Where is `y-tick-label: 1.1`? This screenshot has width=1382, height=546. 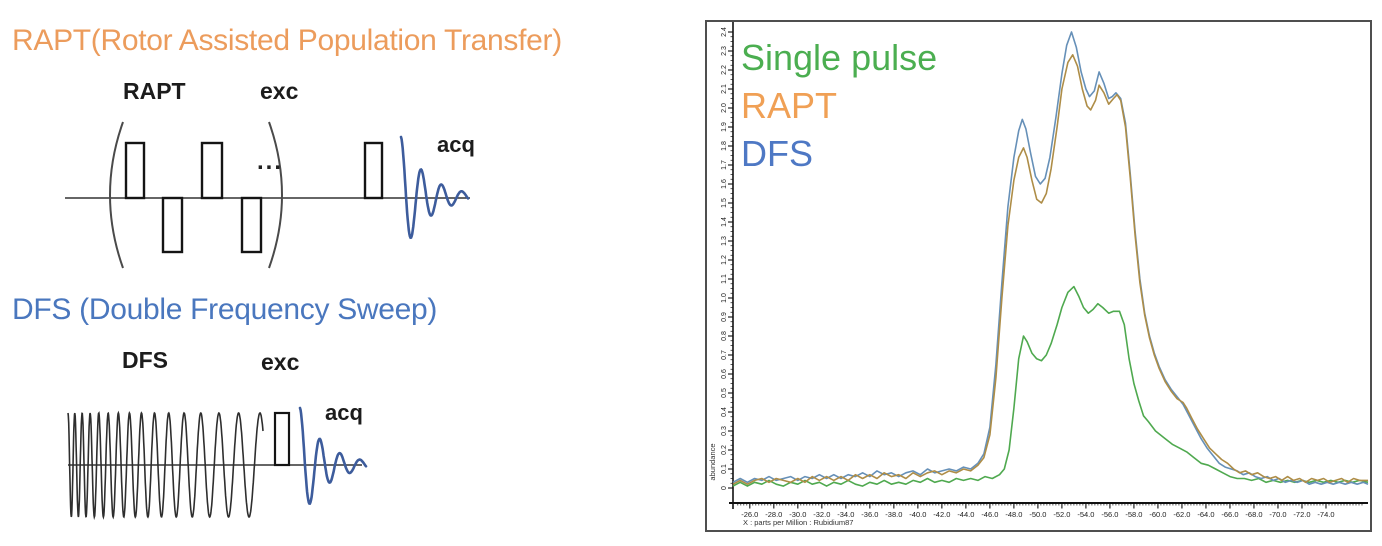 y-tick-label: 1.1 is located at coordinates (724, 279).